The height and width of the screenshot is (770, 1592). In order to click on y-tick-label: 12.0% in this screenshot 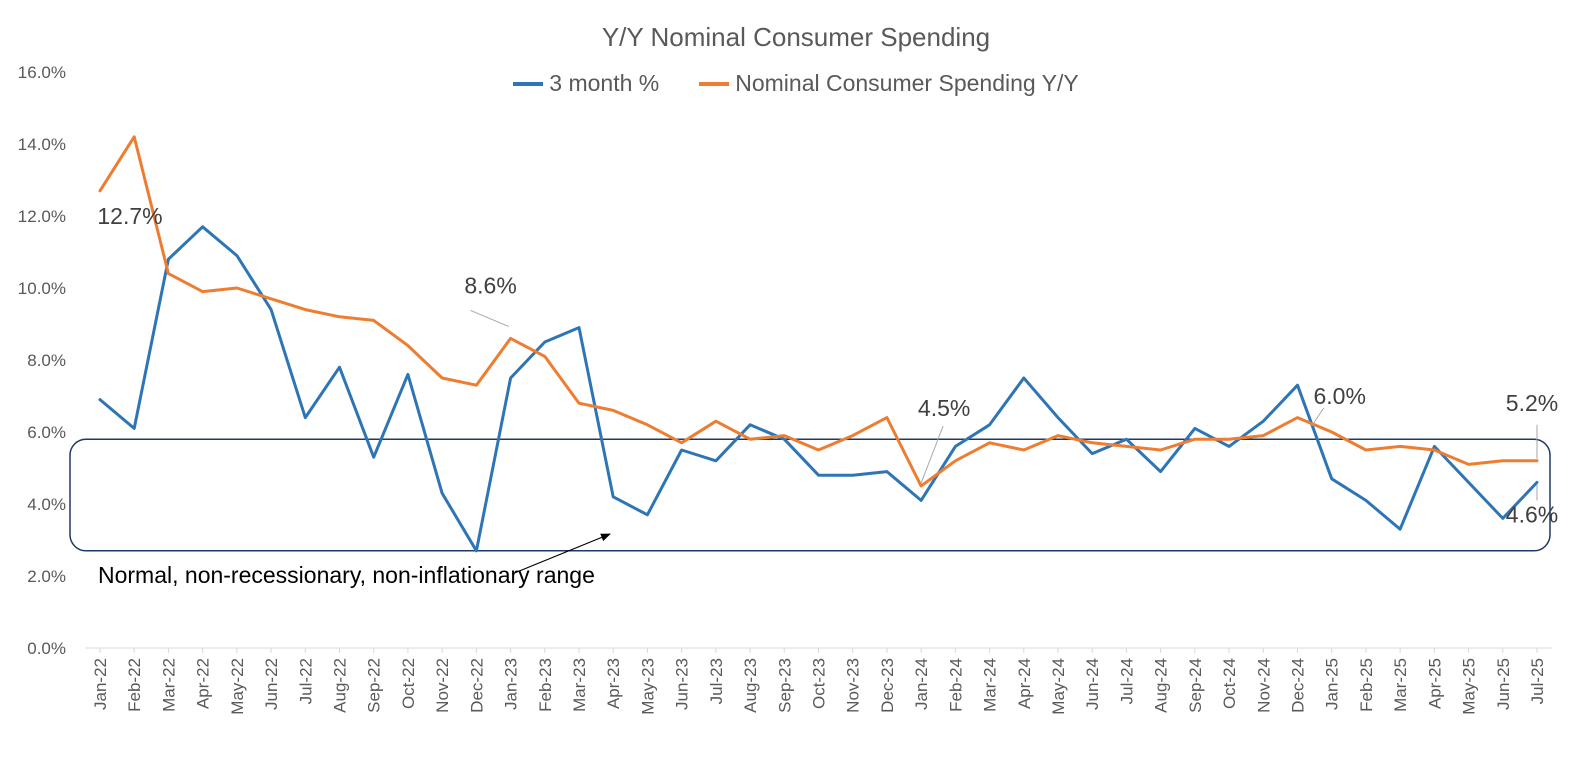, I will do `click(42, 216)`.